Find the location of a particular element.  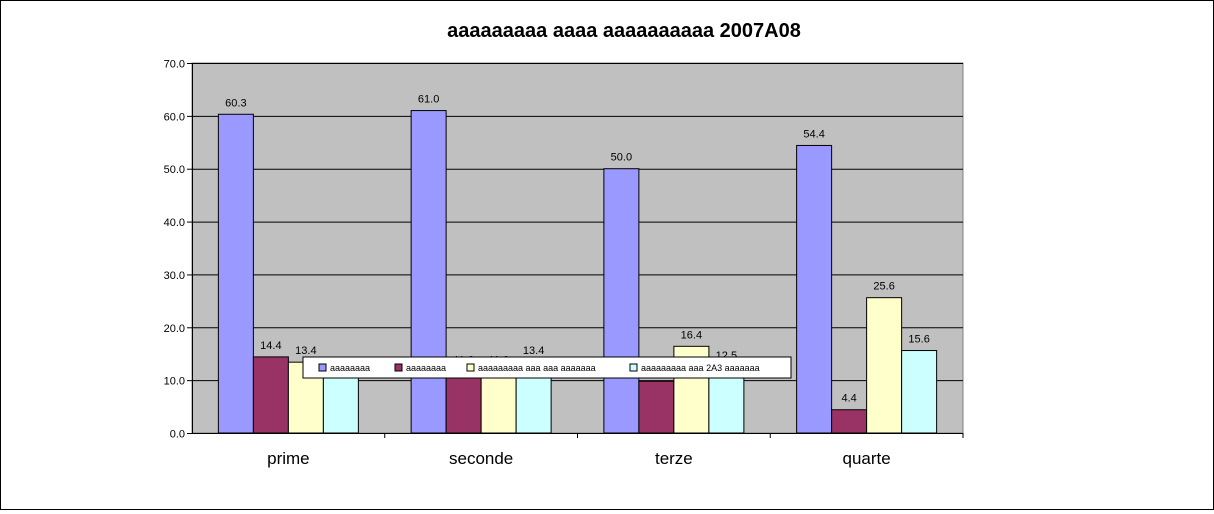

data-label: 16.4 is located at coordinates (691, 335).